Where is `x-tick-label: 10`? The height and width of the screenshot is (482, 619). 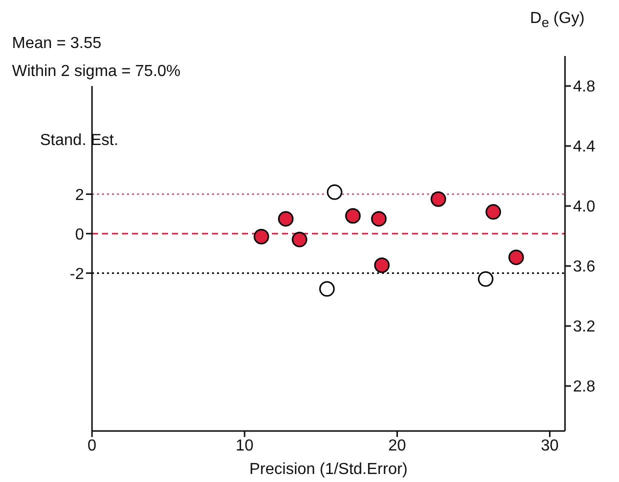 x-tick-label: 10 is located at coordinates (245, 445).